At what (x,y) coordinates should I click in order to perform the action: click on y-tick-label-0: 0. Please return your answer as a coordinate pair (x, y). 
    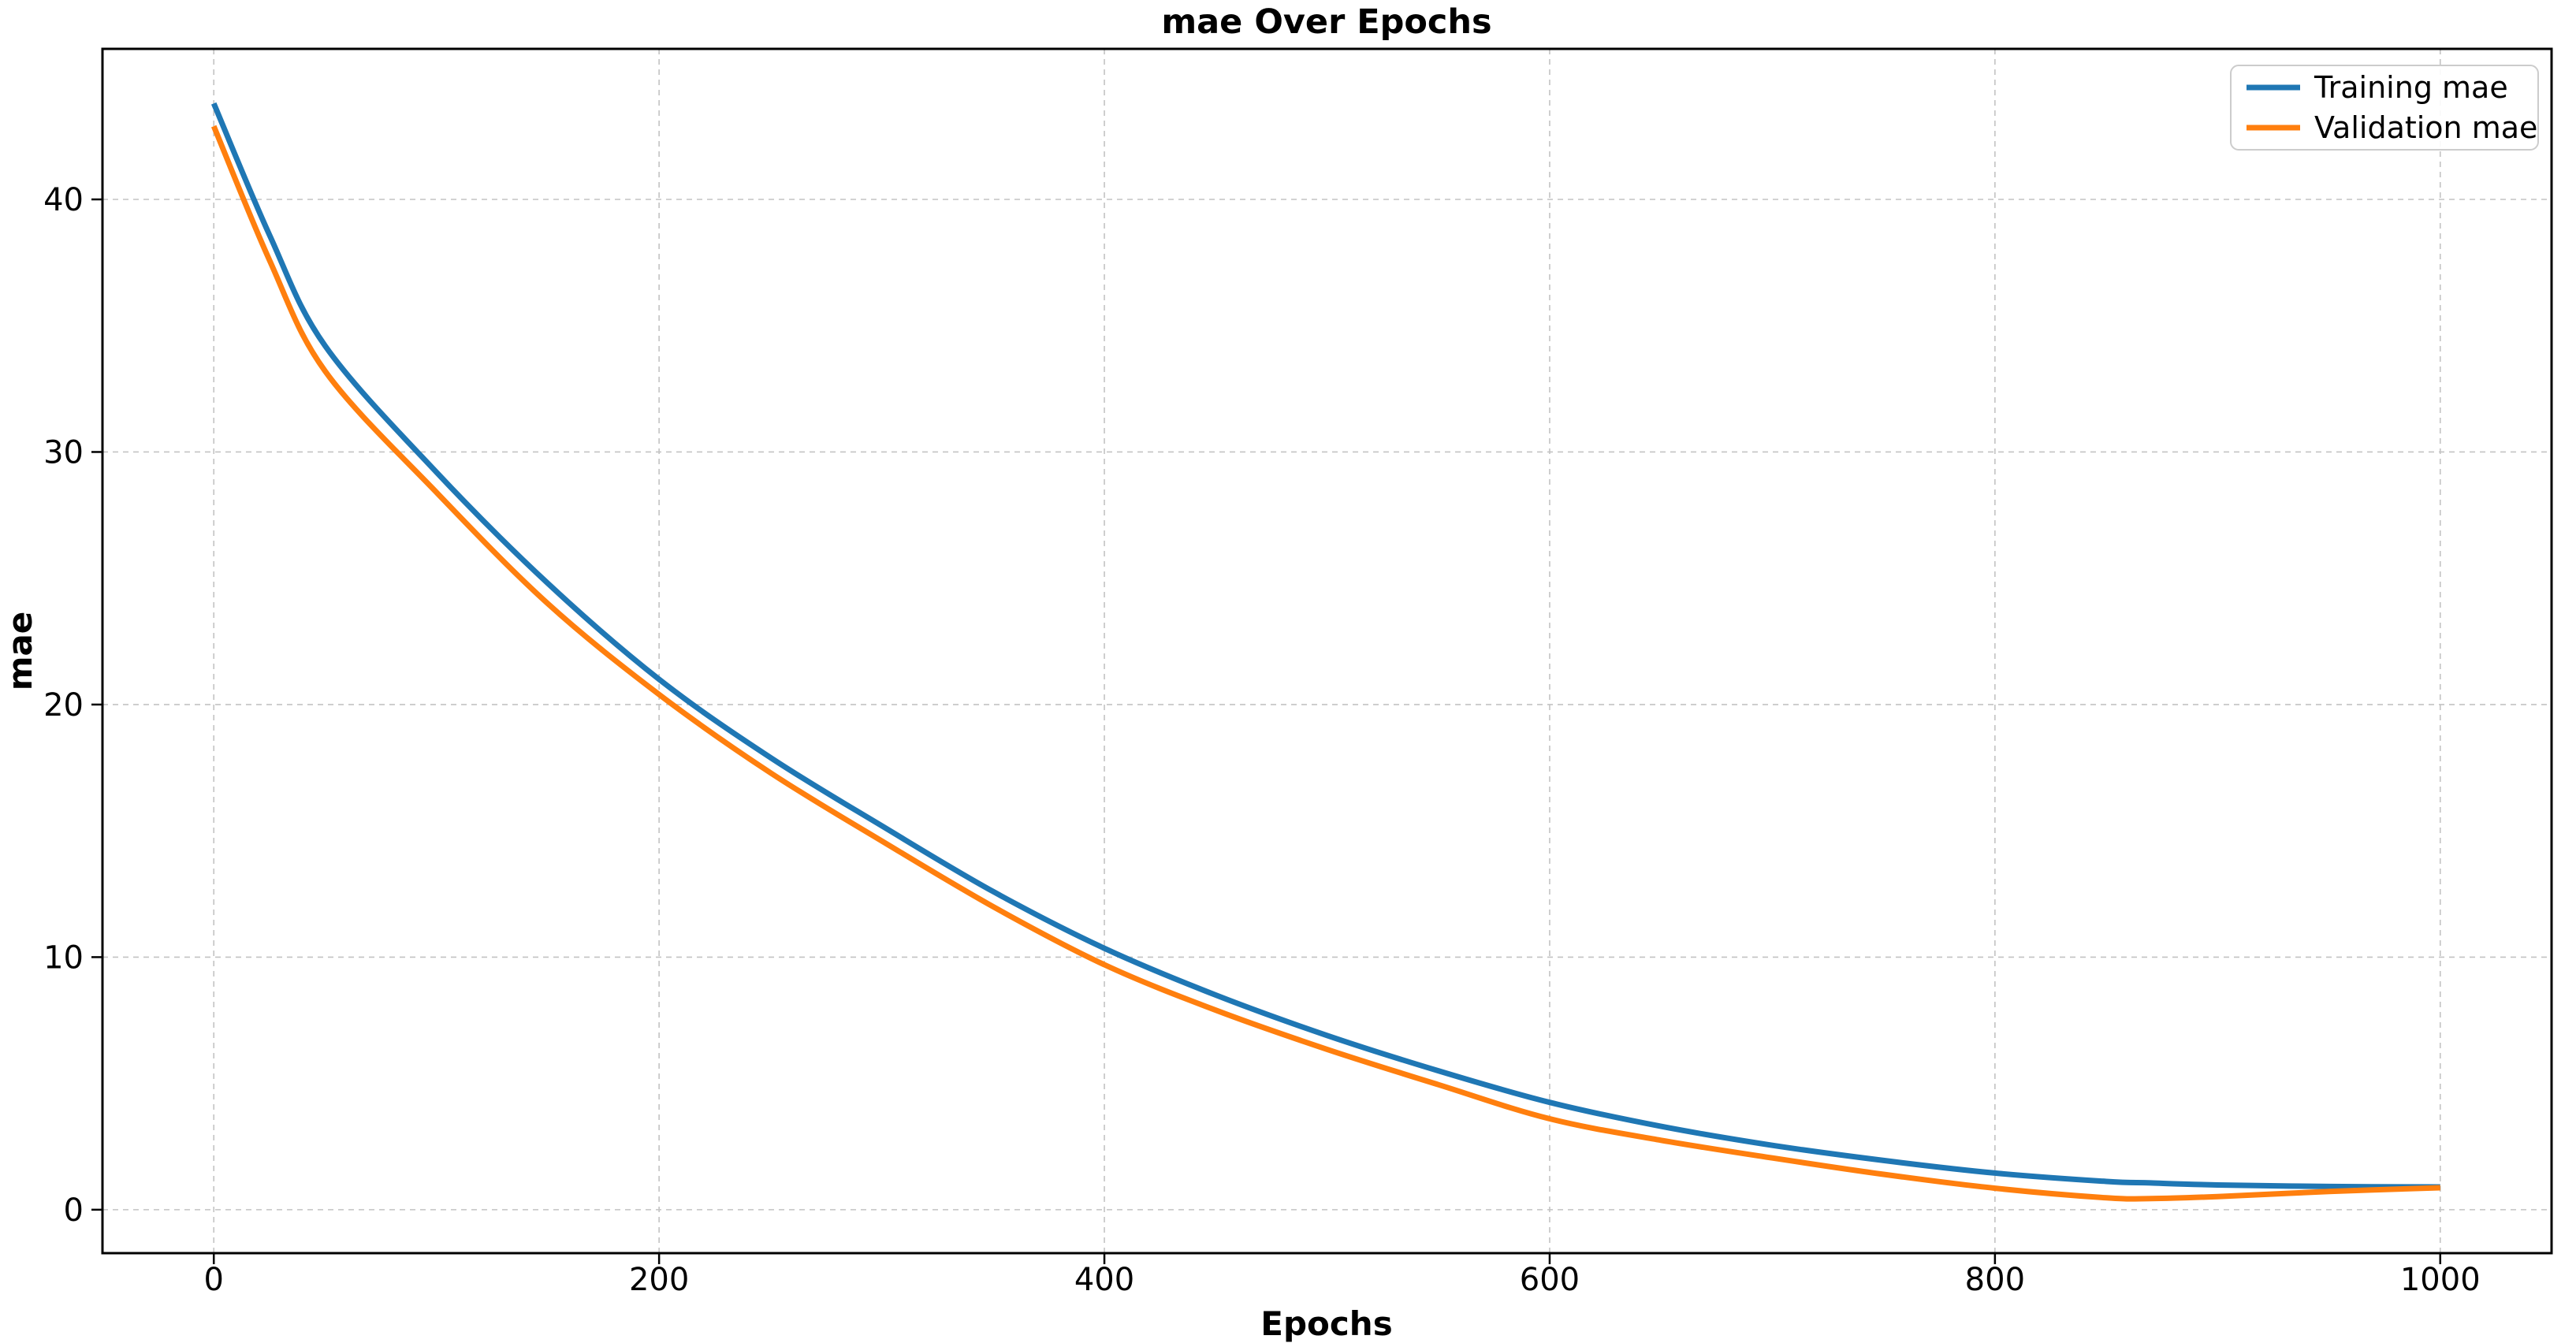
    Looking at the image, I should click on (74, 1210).